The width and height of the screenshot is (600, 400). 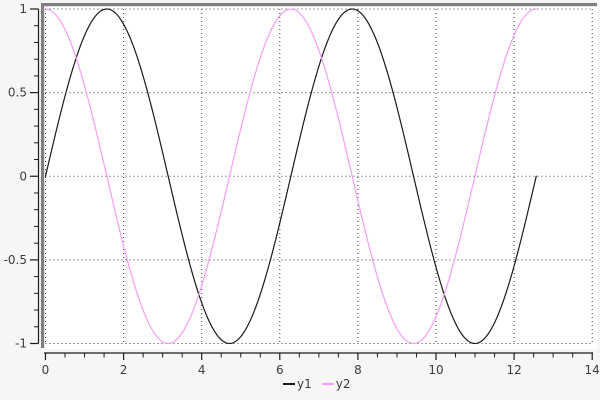 What do you see at coordinates (317, 384) in the screenshot?
I see `legend: y1 y2` at bounding box center [317, 384].